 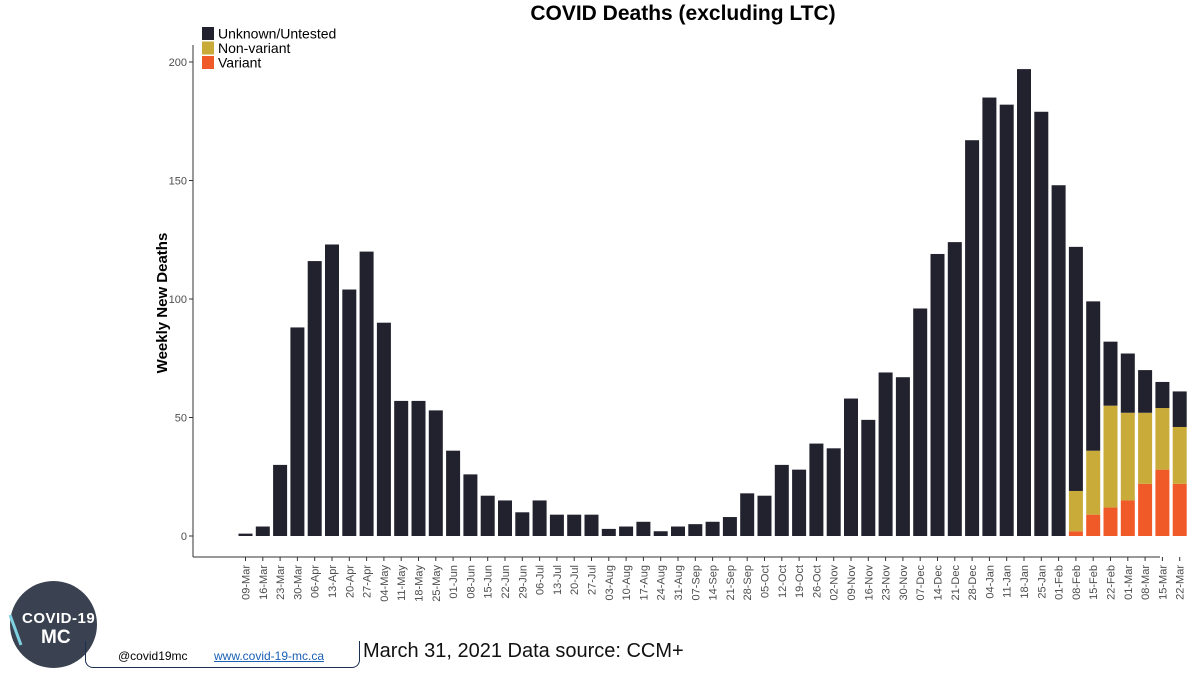 What do you see at coordinates (1145, 448) in the screenshot?
I see `bar-non-variant-08-Mar` at bounding box center [1145, 448].